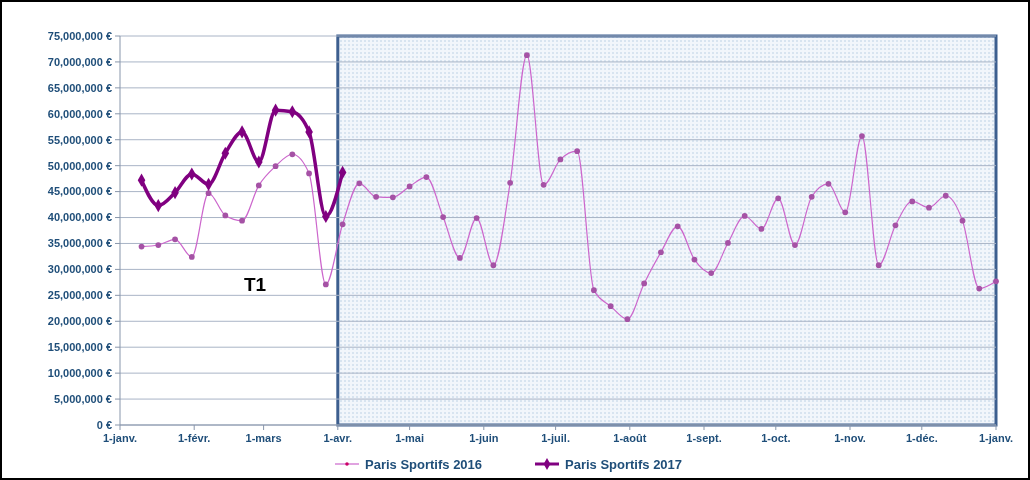  What do you see at coordinates (79, 347) in the screenshot?
I see `y-tick-label: 15,000,000 €` at bounding box center [79, 347].